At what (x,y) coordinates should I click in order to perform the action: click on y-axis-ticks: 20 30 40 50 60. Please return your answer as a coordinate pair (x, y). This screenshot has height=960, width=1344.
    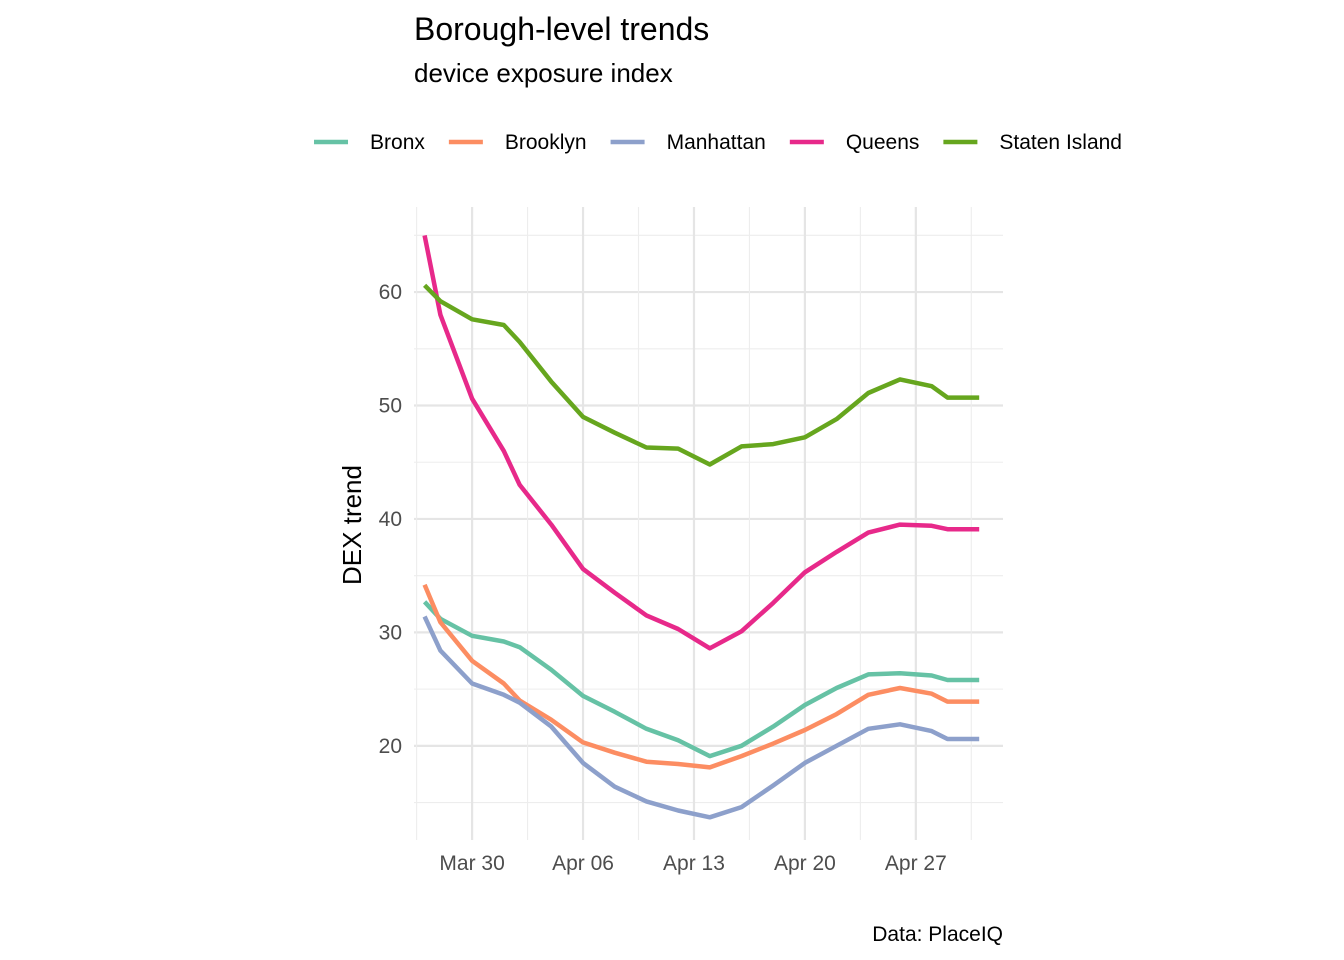
    Looking at the image, I should click on (390, 519).